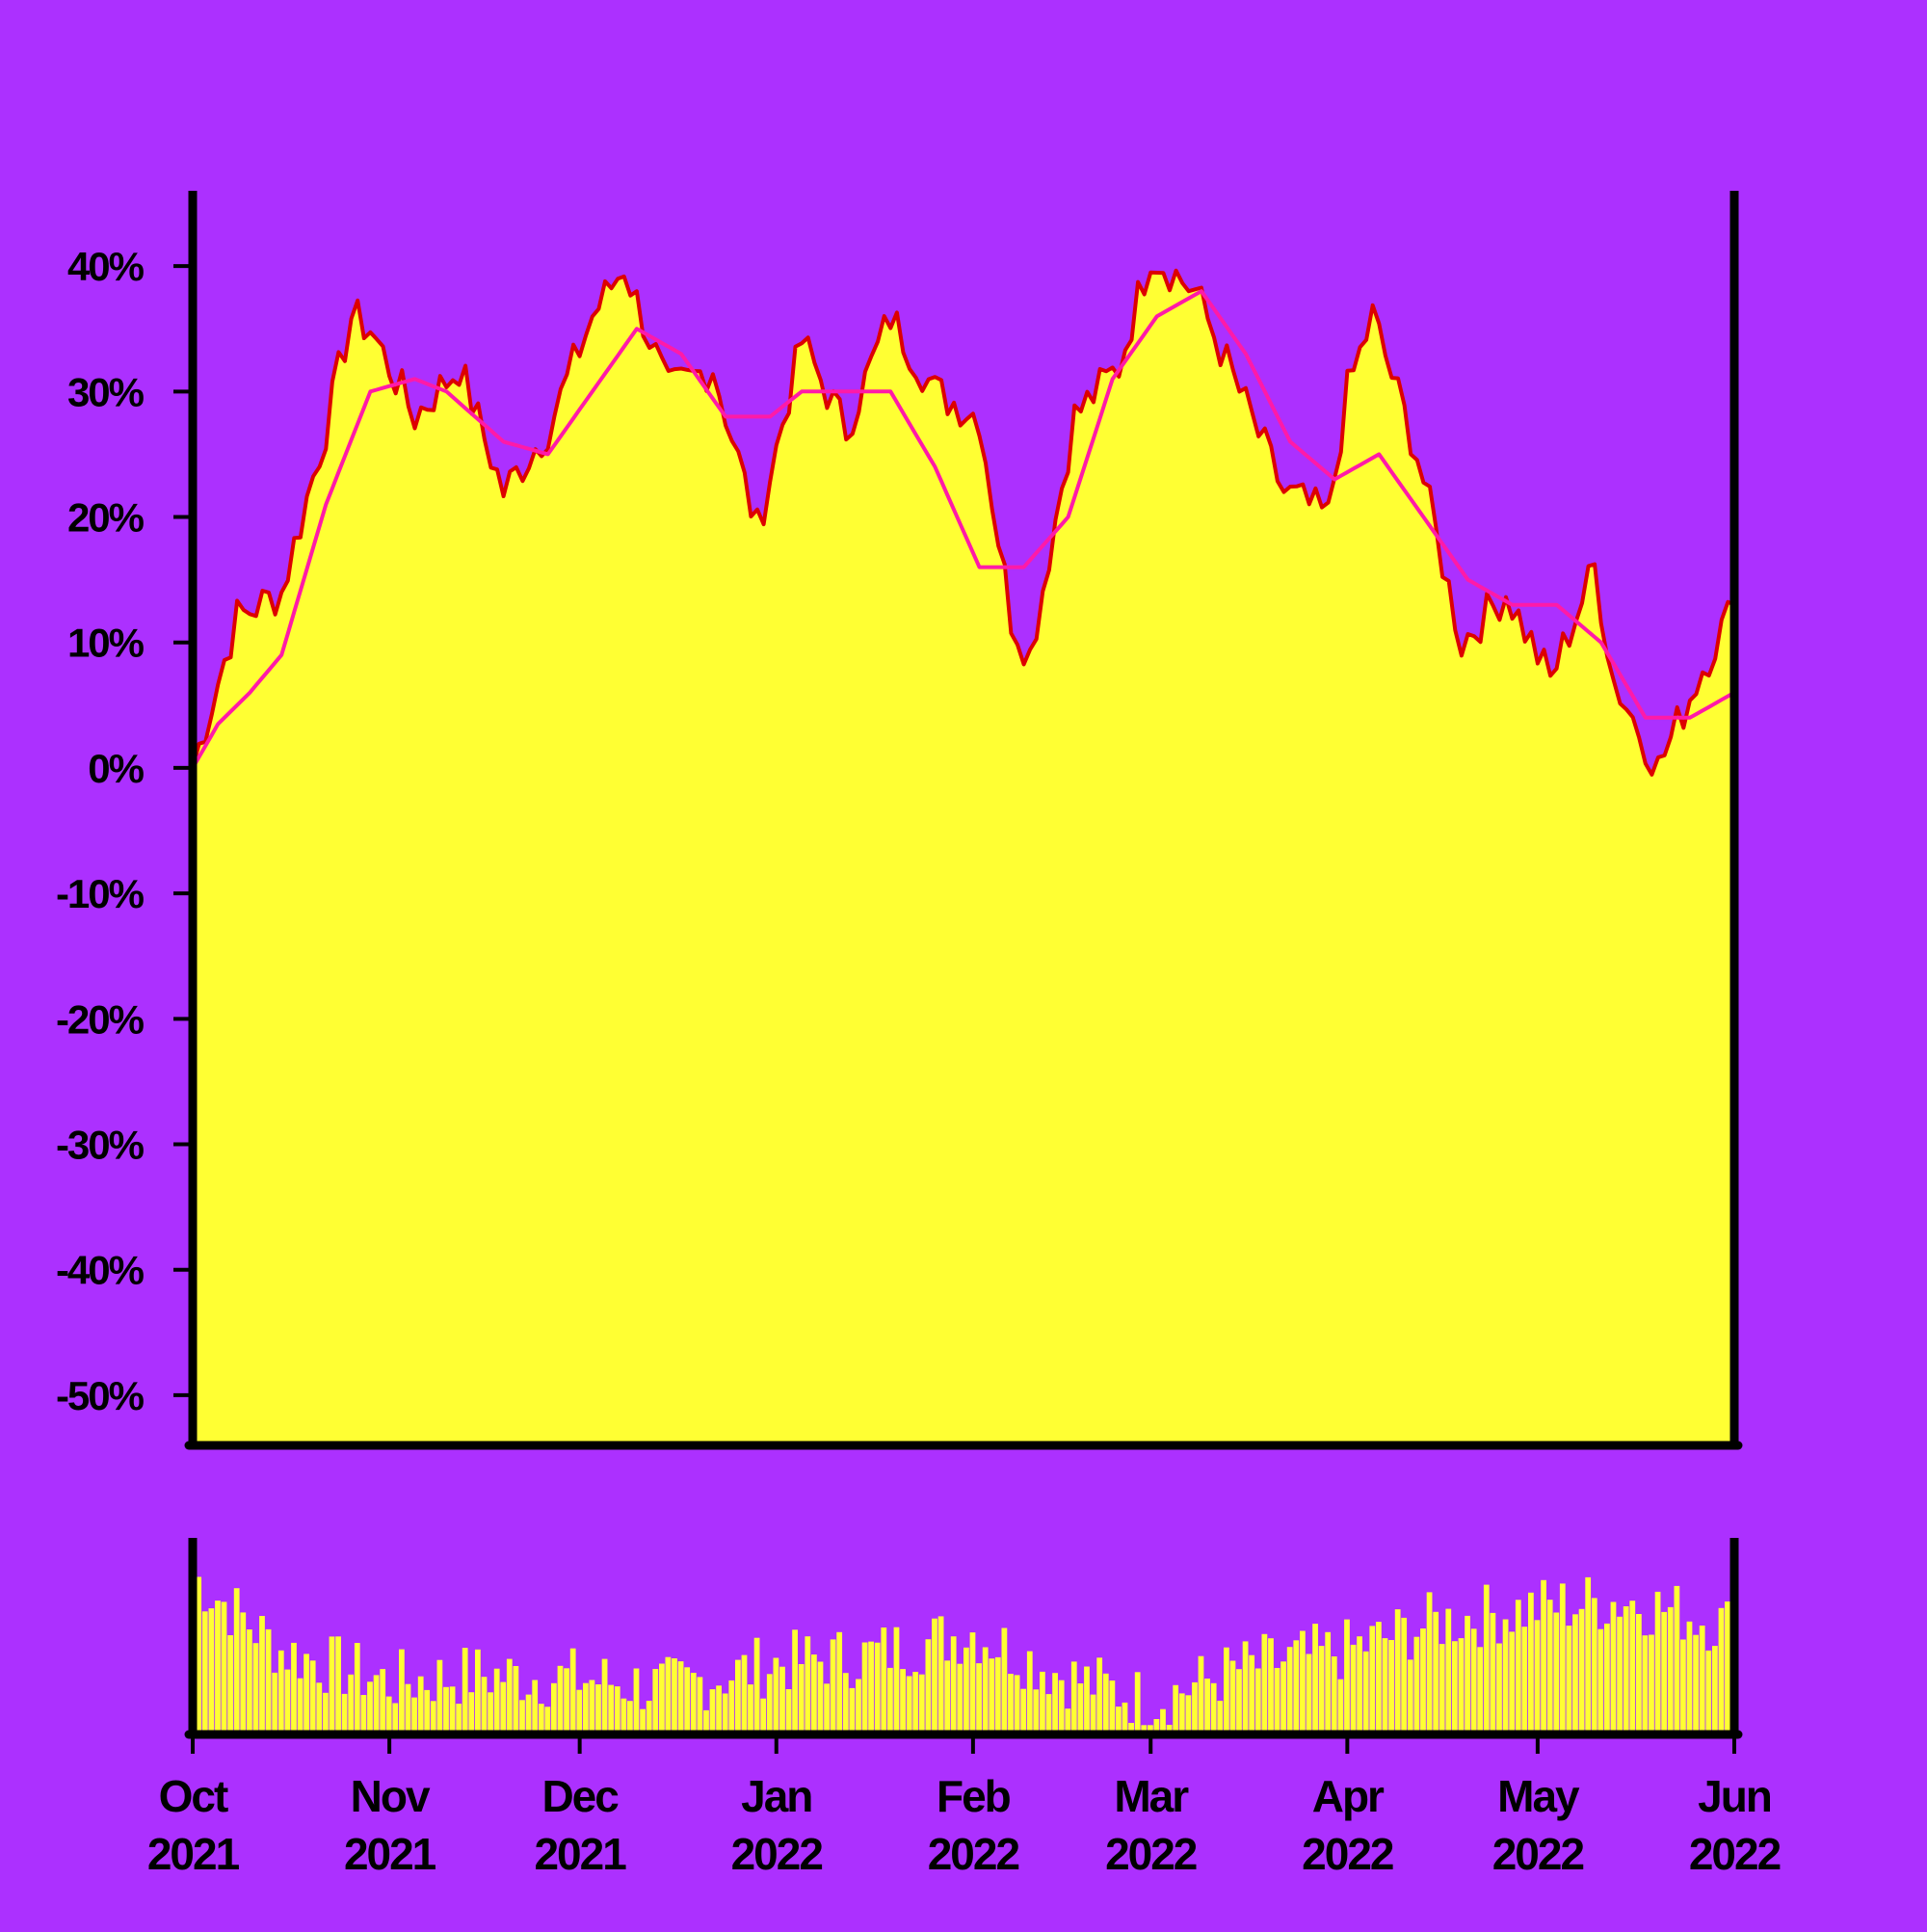  I want to click on x-tick-month-label: Jun, so click(1734, 1796).